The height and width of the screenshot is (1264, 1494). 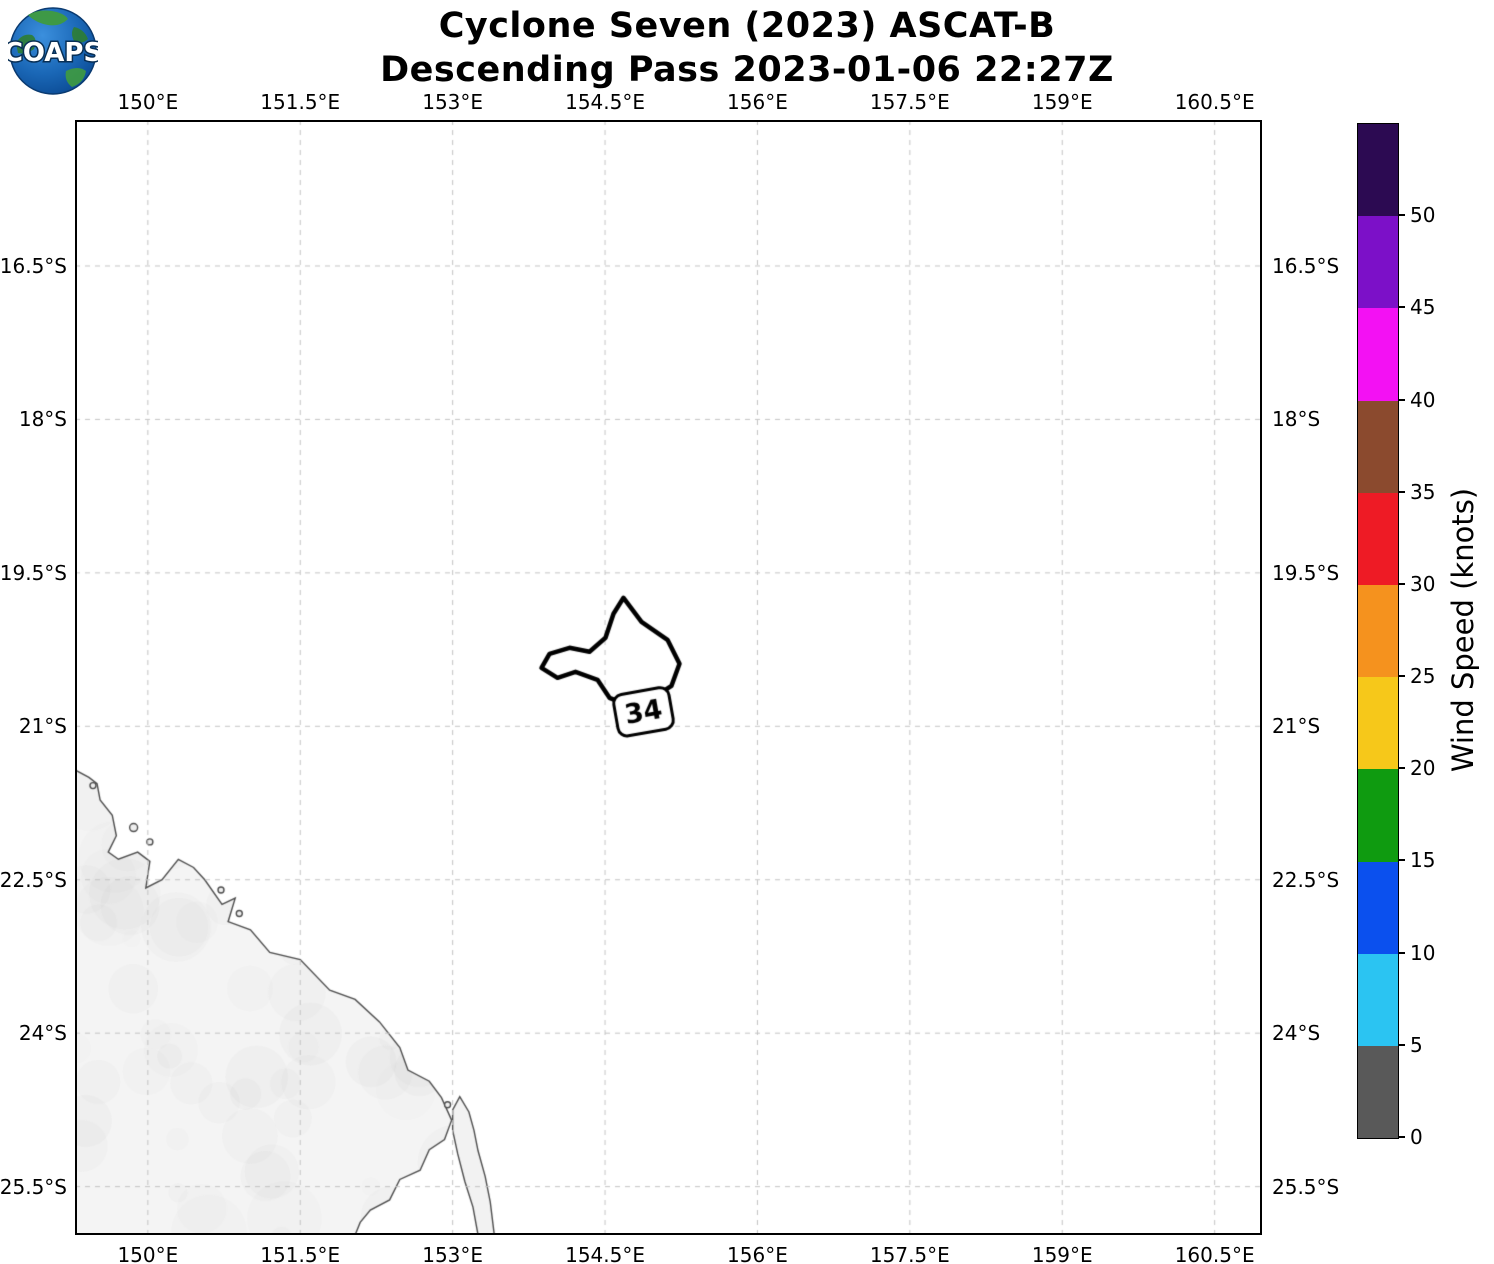 What do you see at coordinates (1416, 1137) in the screenshot?
I see `colorbar-tick-label: 0` at bounding box center [1416, 1137].